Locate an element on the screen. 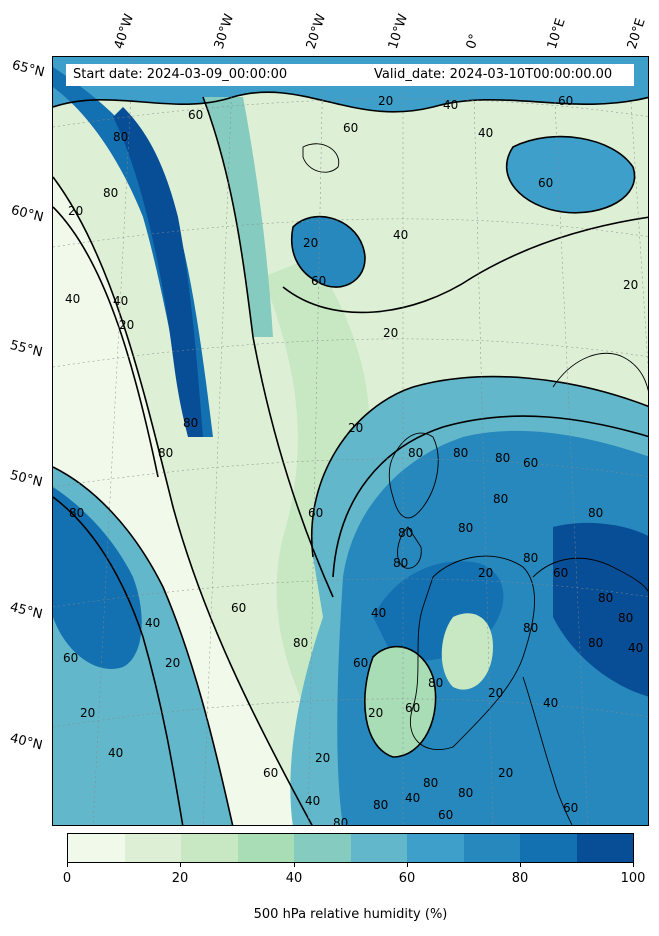 The image size is (659, 936). latitude-label-55n: 55°N is located at coordinates (26, 349).